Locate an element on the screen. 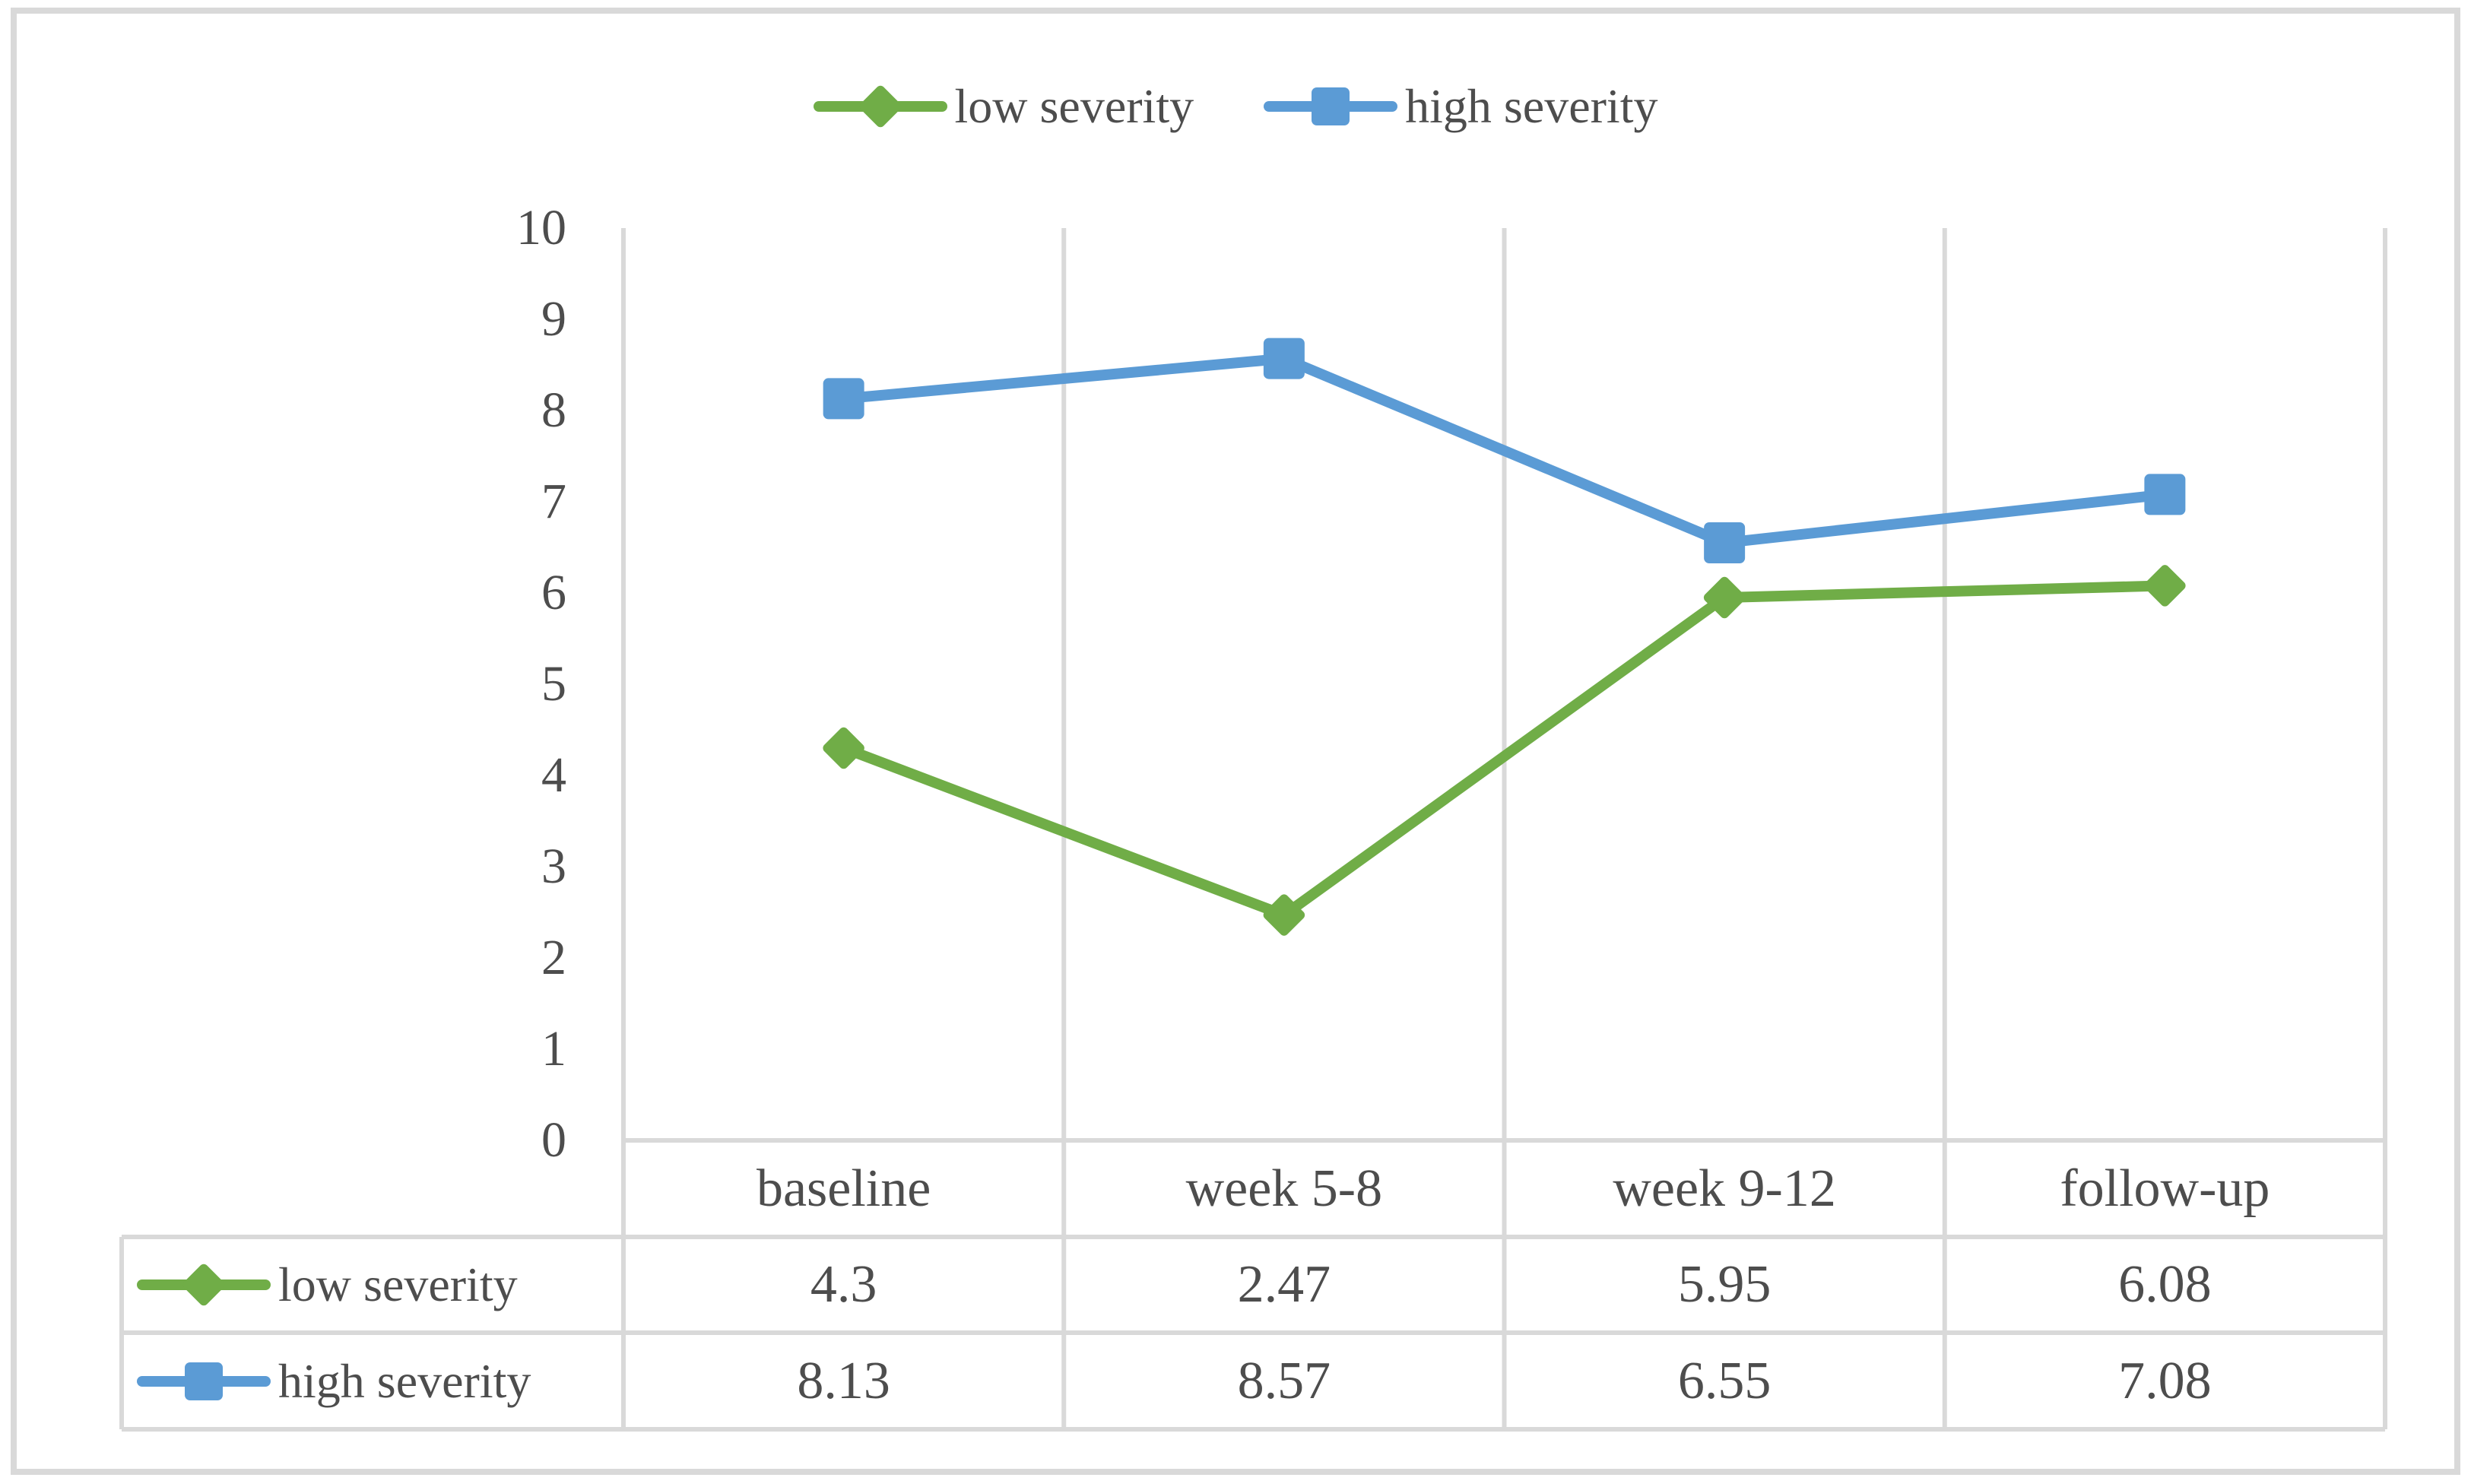  legend-item-high-severity: high severity is located at coordinates (1461, 106).